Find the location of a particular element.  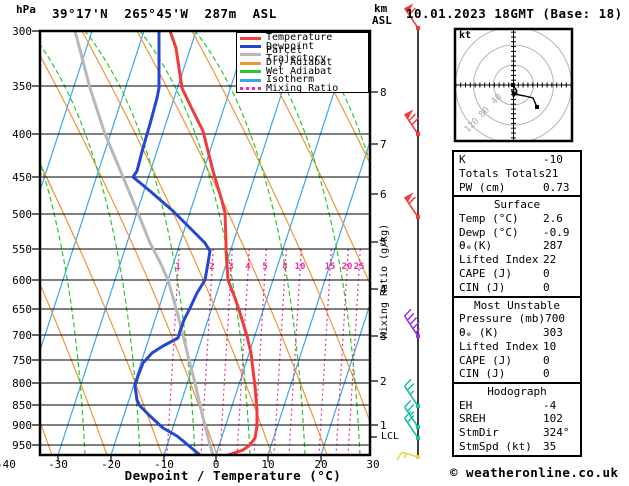

panel-row-value: 21 is located at coordinates (552, 173).